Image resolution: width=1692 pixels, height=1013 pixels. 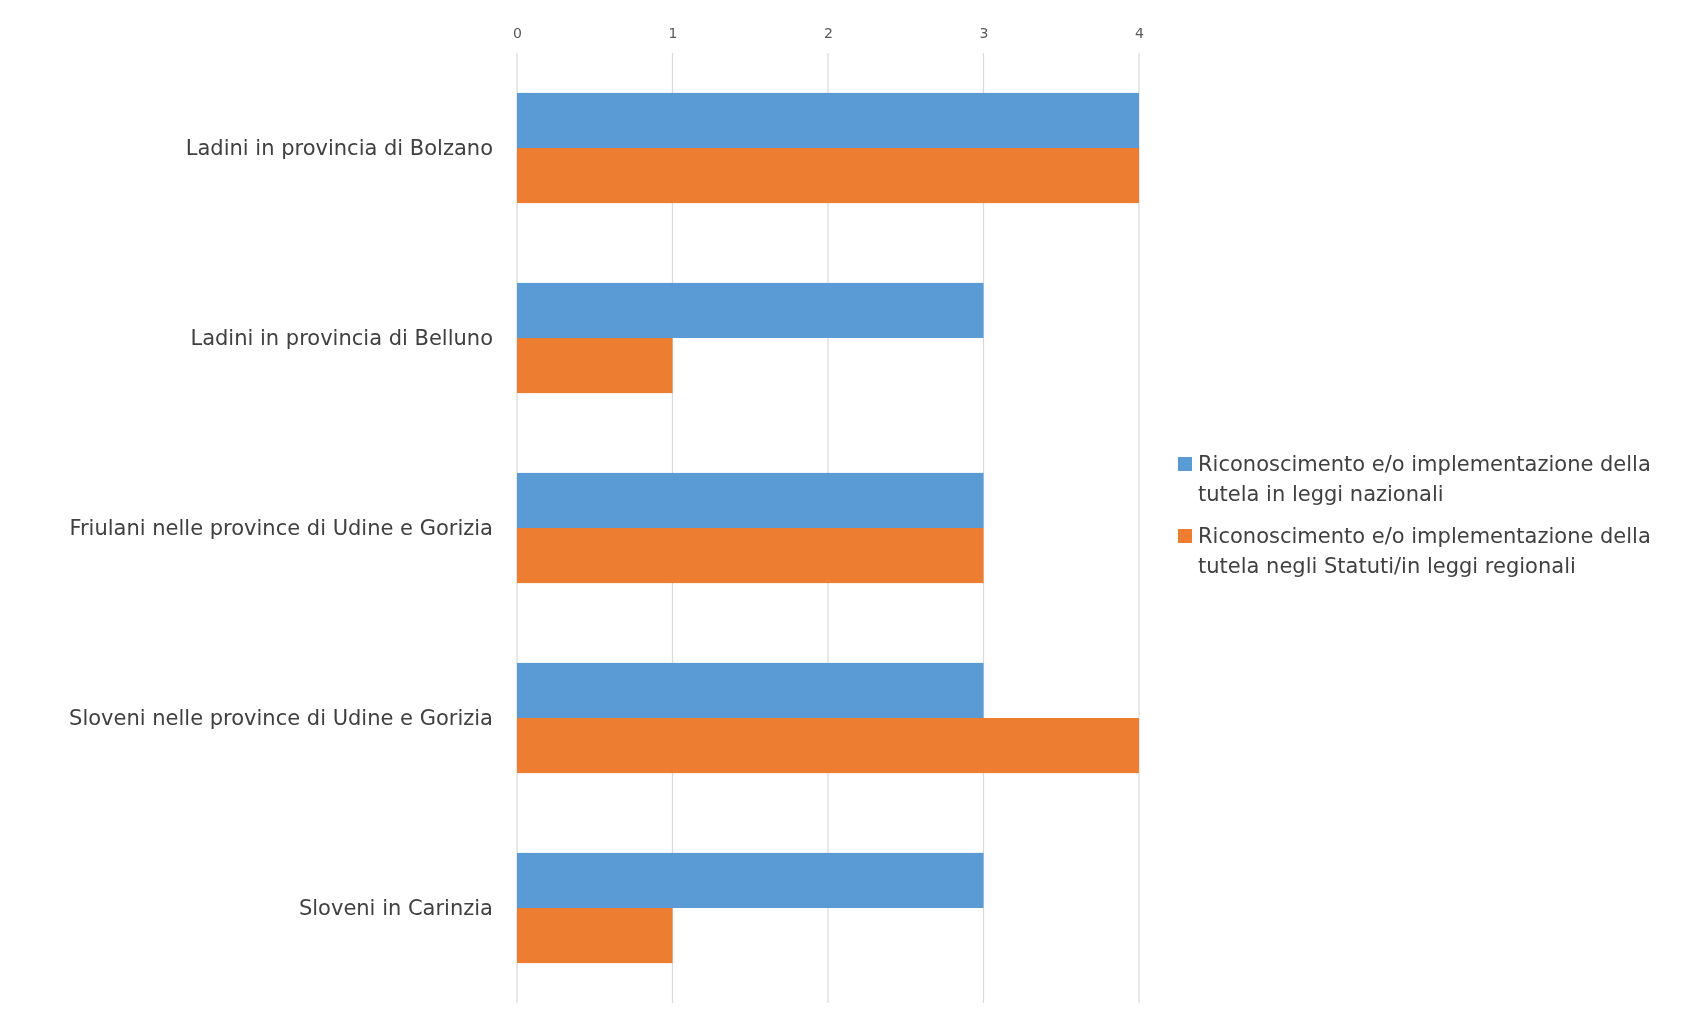 I want to click on y-tick-label: Ladini in provincia di Belluno, so click(x=341, y=338).